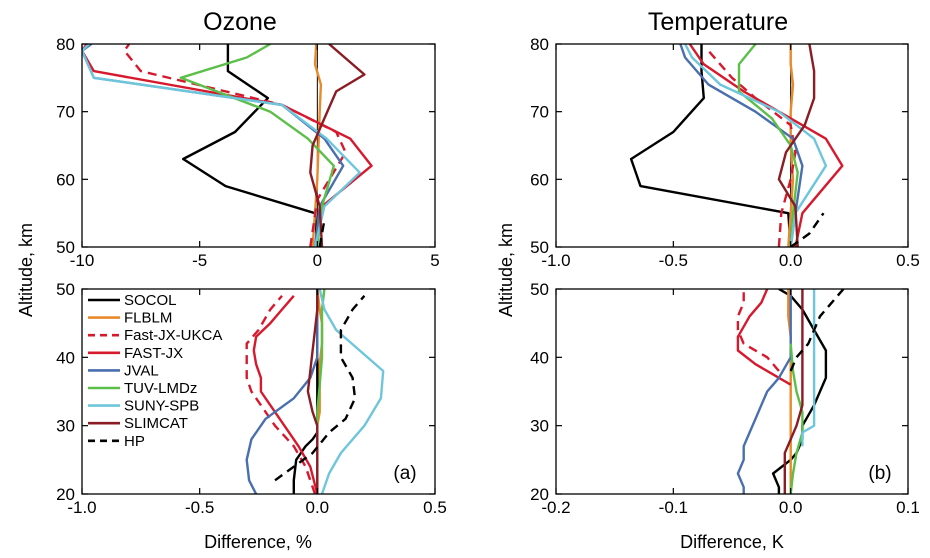 The height and width of the screenshot is (558, 930). Describe the element at coordinates (160, 388) in the screenshot. I see `legend-label: TUV-LMDz` at that location.